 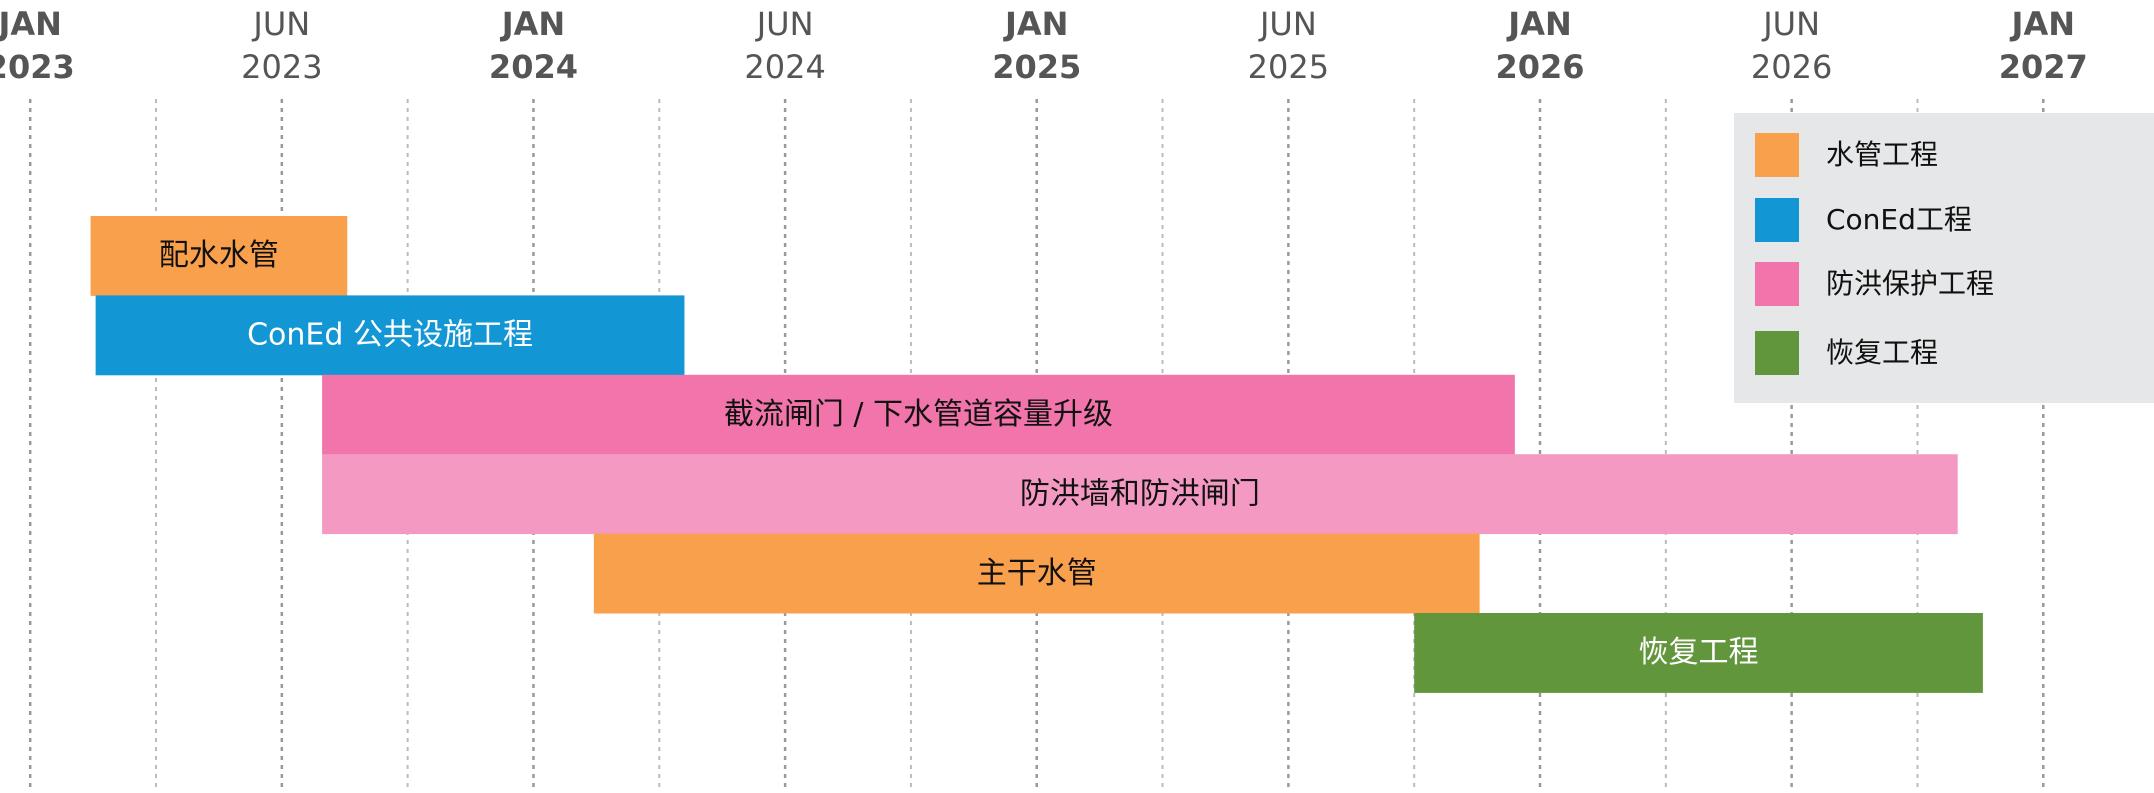 What do you see at coordinates (1944, 258) in the screenshot?
I see `legend-box` at bounding box center [1944, 258].